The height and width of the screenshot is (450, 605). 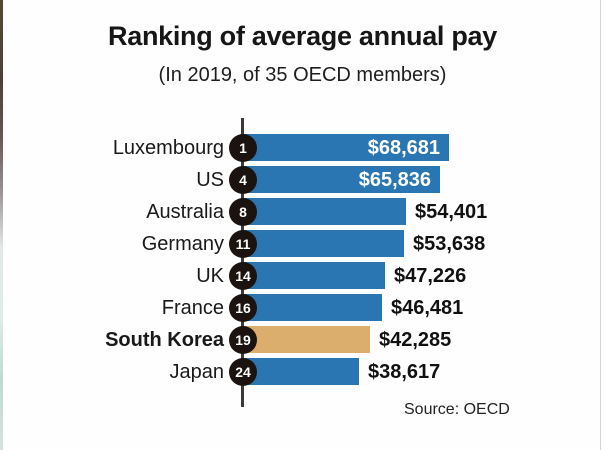 I want to click on rank-badge: 11, so click(x=243, y=244).